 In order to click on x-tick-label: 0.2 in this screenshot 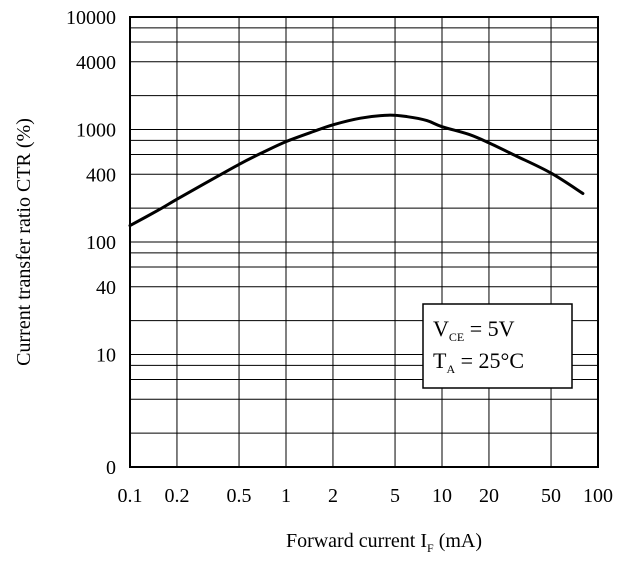, I will do `click(176, 496)`.